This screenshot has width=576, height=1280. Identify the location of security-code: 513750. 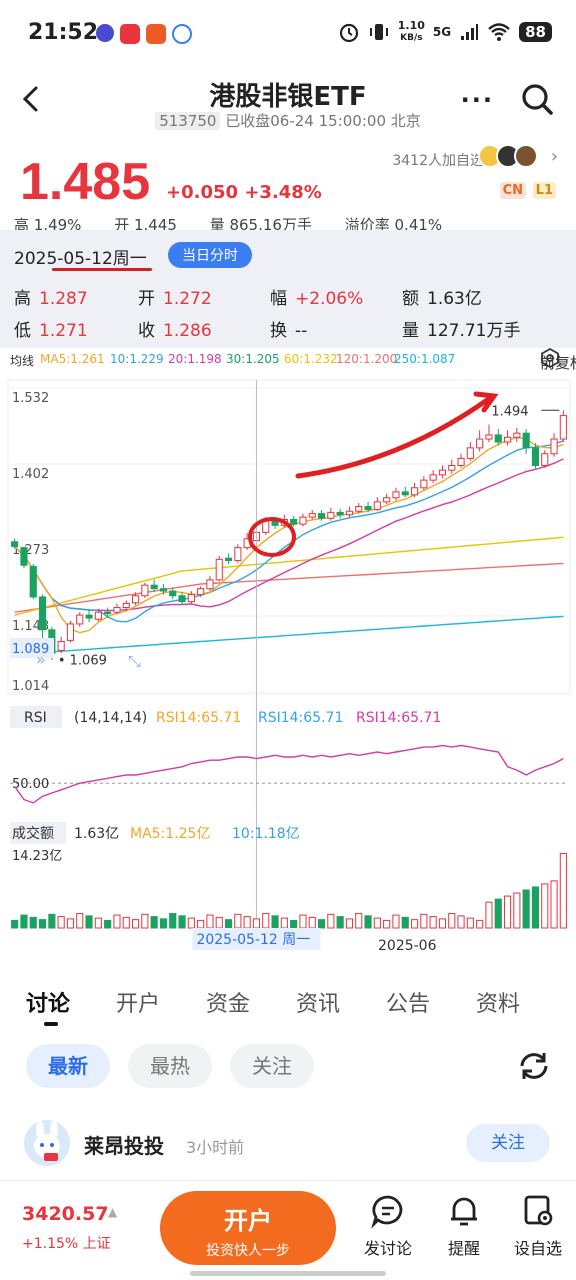
(188, 121).